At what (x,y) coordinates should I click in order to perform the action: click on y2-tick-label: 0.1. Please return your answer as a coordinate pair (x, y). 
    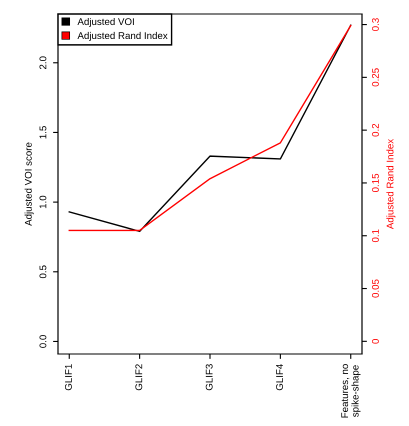
    Looking at the image, I should click on (375, 235).